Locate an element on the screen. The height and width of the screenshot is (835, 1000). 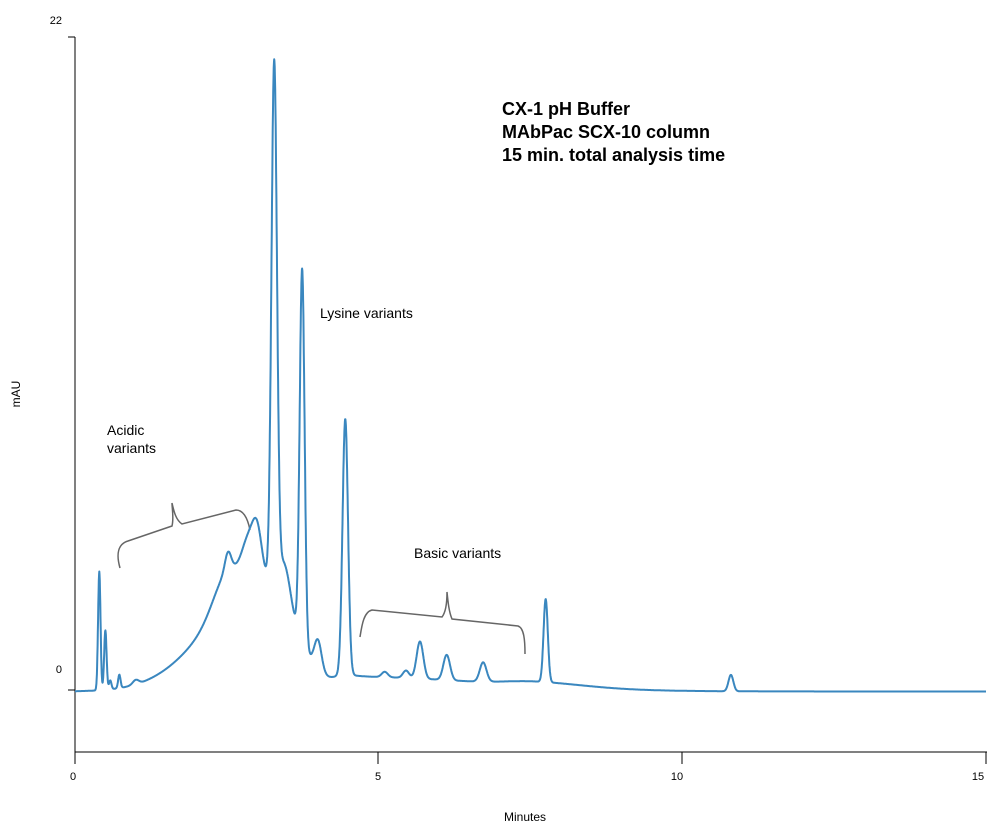
annotation-basic-variants: Basic variants is located at coordinates (457, 553).